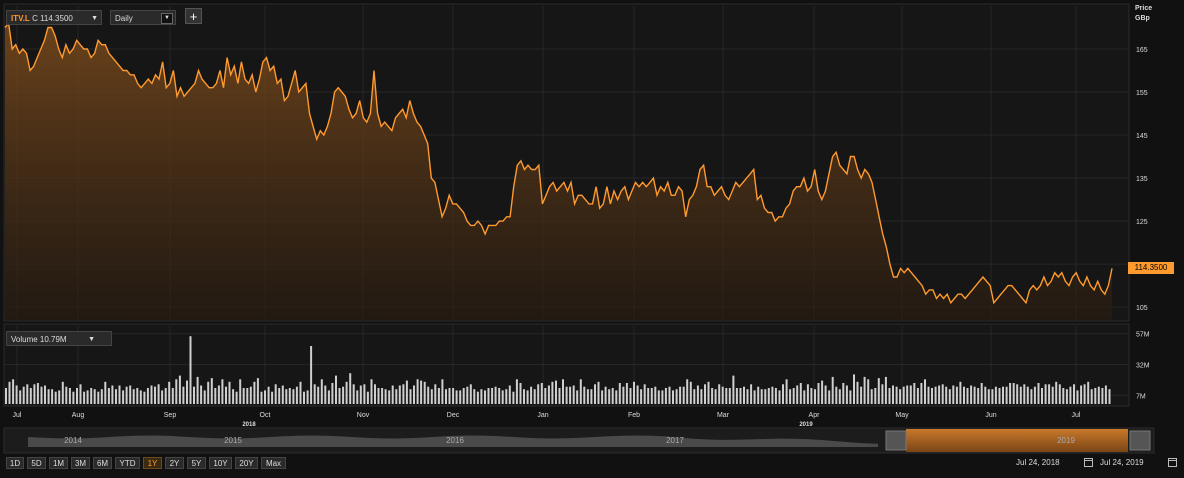 This screenshot has width=1184, height=478. What do you see at coordinates (1141, 396) in the screenshot?
I see `volume-tick-label: 7M` at bounding box center [1141, 396].